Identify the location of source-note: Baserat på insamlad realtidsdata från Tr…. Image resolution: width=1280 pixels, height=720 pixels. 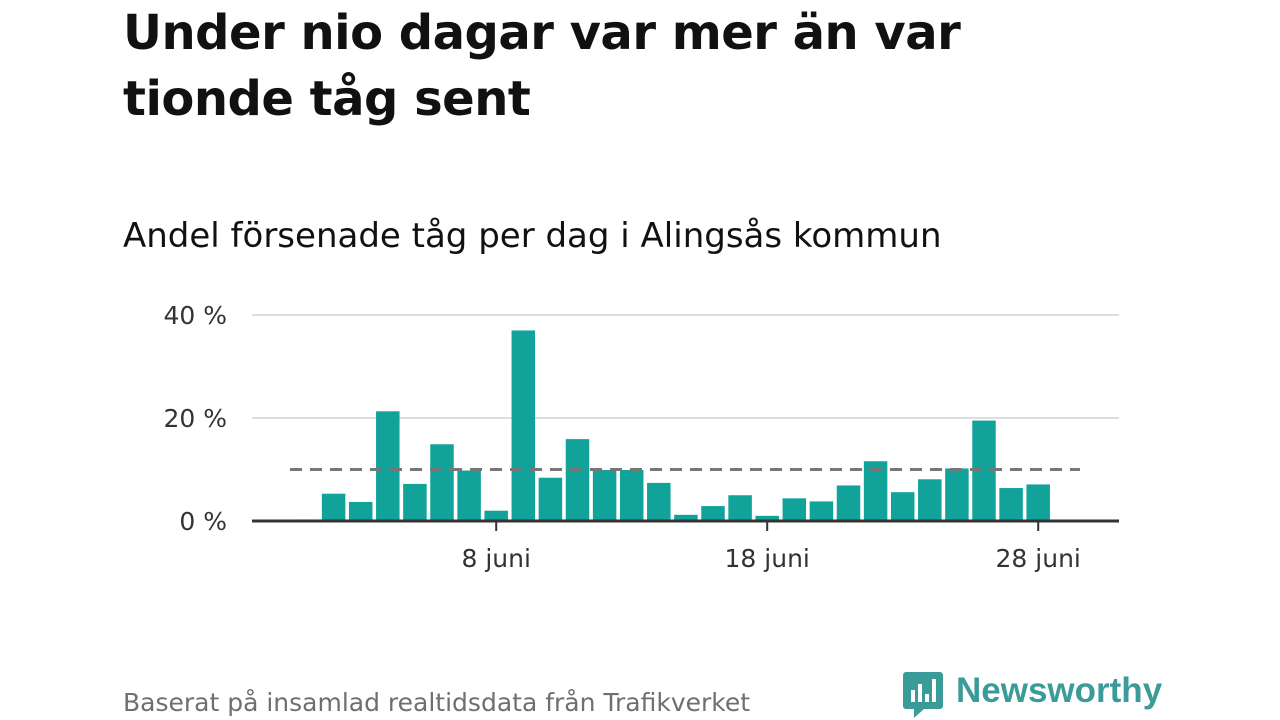
(437, 702).